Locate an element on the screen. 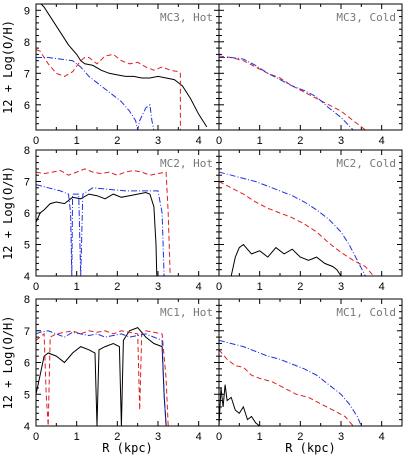 This screenshot has height=455, width=407. panel-mc3-cold: MC3, Cold 0 1 2 3 4 is located at coordinates (309, 75).